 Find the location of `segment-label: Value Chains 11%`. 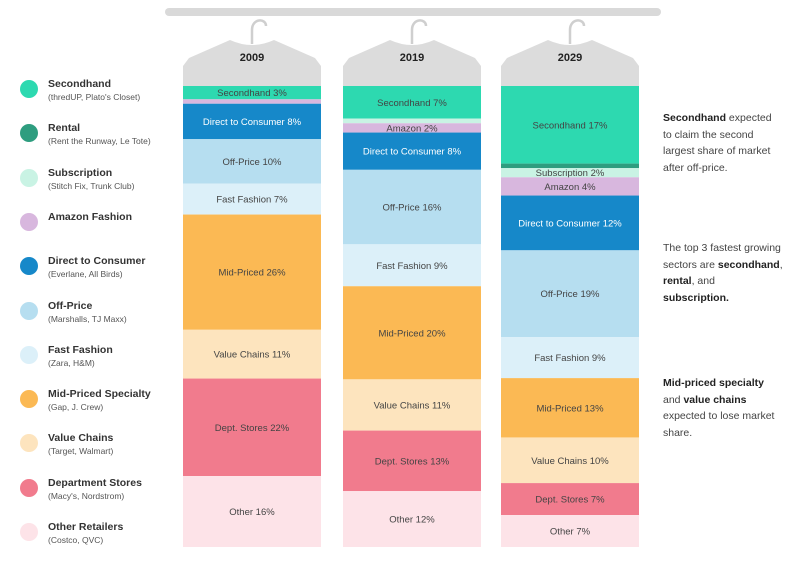

segment-label: Value Chains 11% is located at coordinates (412, 405).